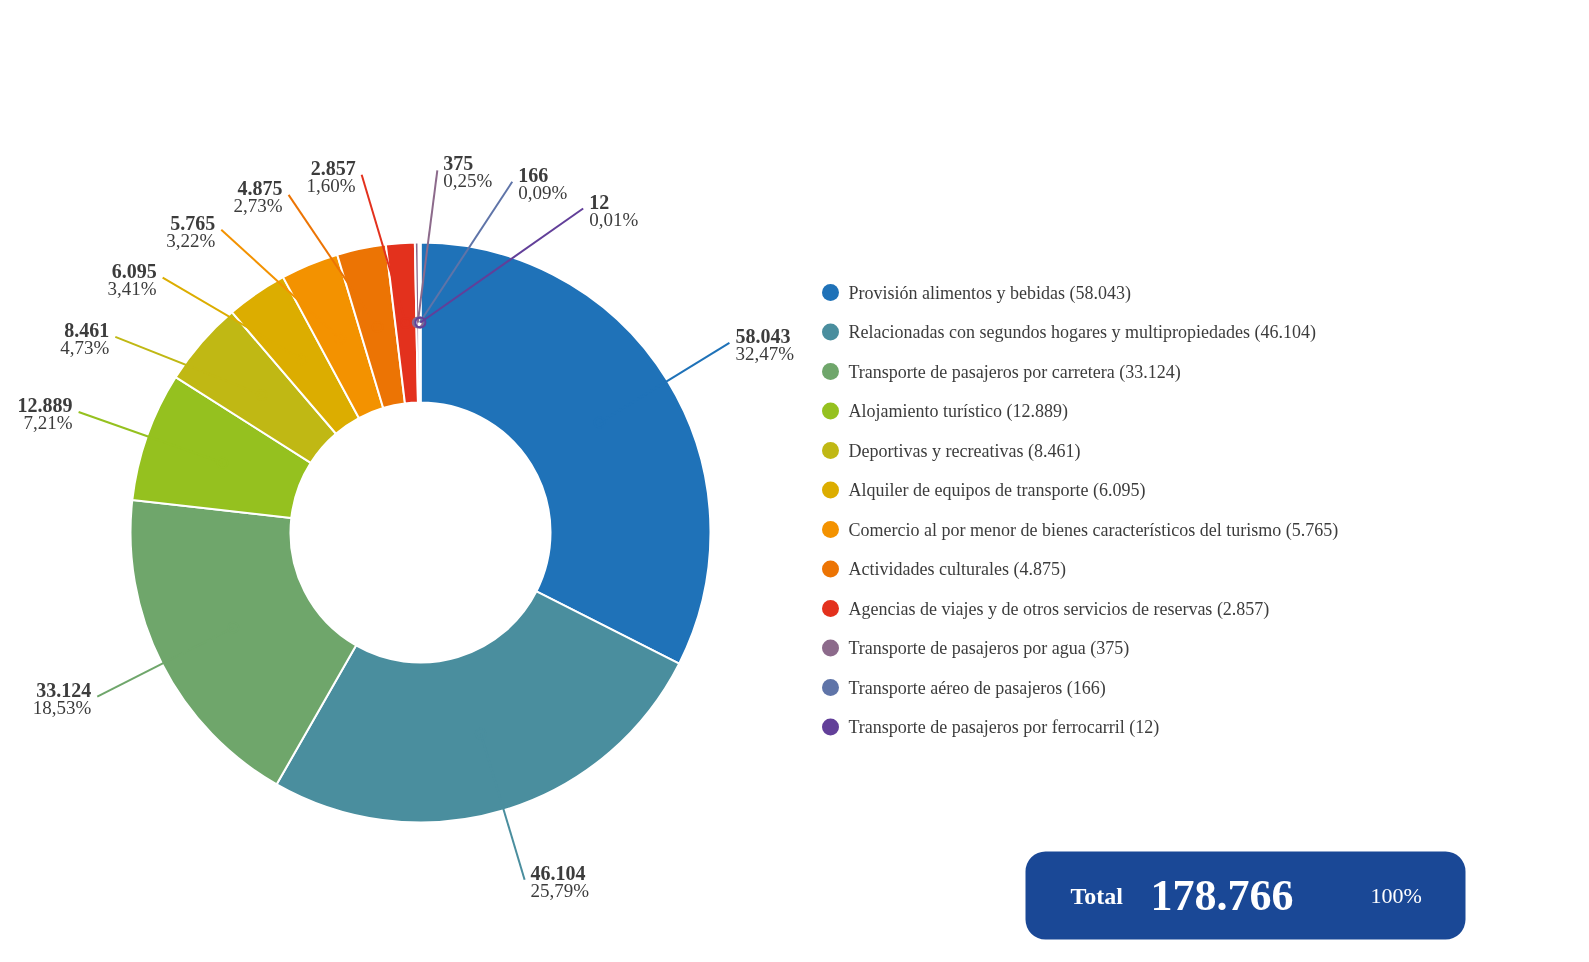 The width and height of the screenshot is (1589, 962). Describe the element at coordinates (560, 881) in the screenshot. I see `data-label: 46.104 25,79%` at that location.